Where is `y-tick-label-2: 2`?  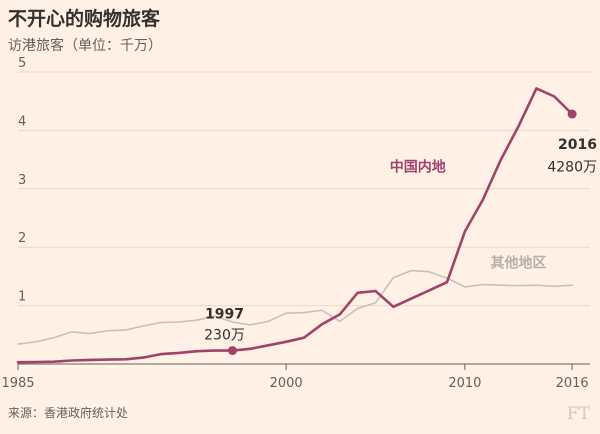
y-tick-label-2: 2 is located at coordinates (22, 238).